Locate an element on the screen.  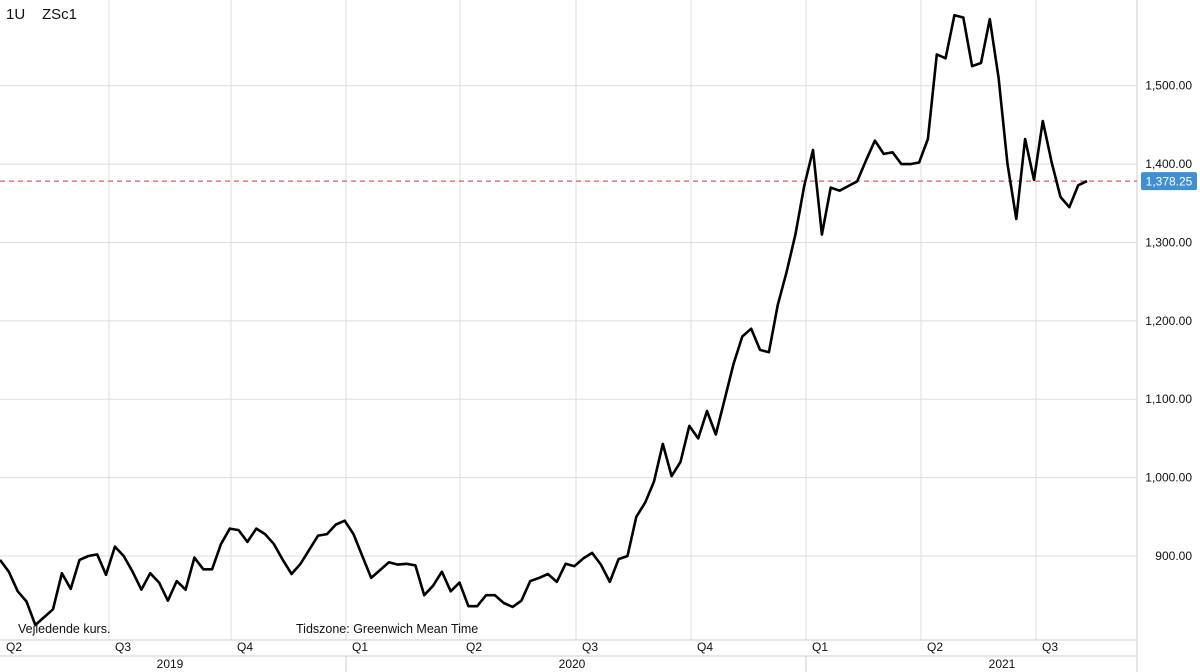
timezone-note: Tidszone: Greenwich Mean Time is located at coordinates (387, 629).